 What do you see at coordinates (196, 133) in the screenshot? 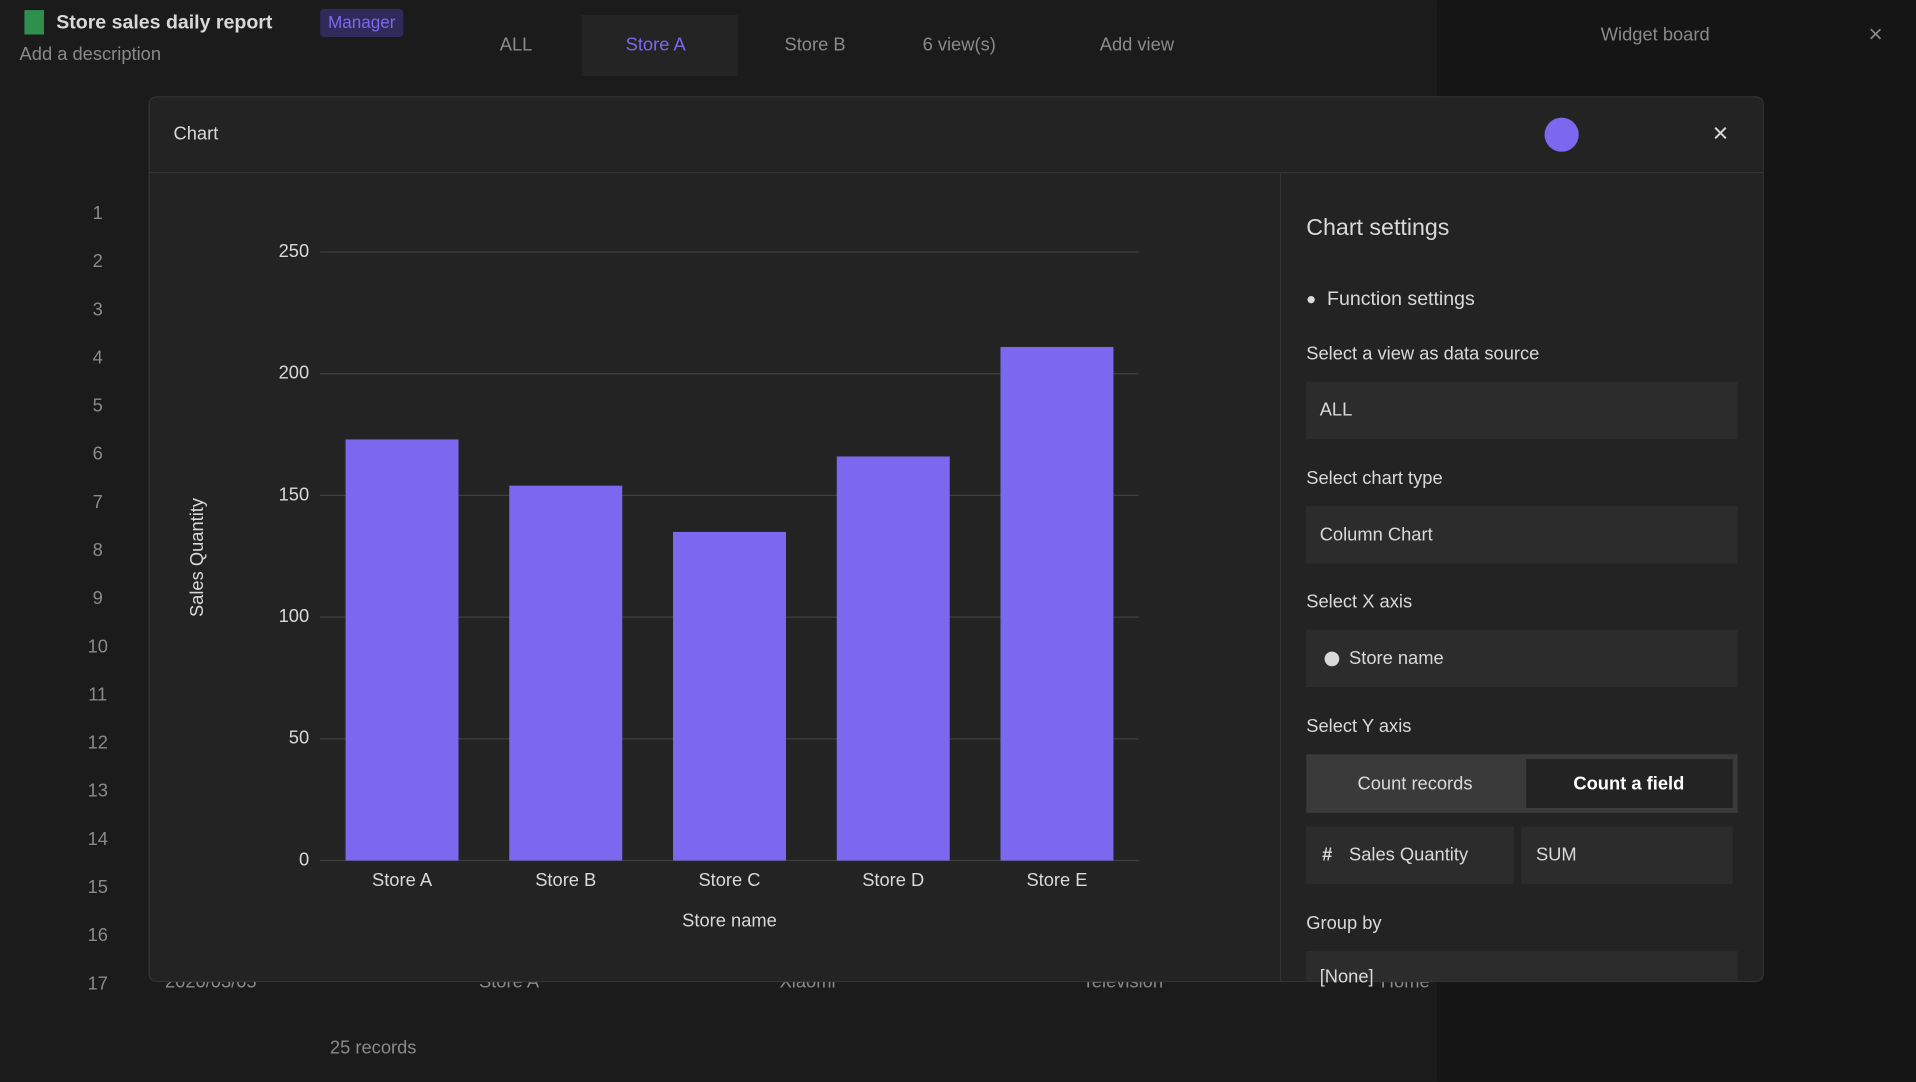
I see `dialog-title: Chart` at bounding box center [196, 133].